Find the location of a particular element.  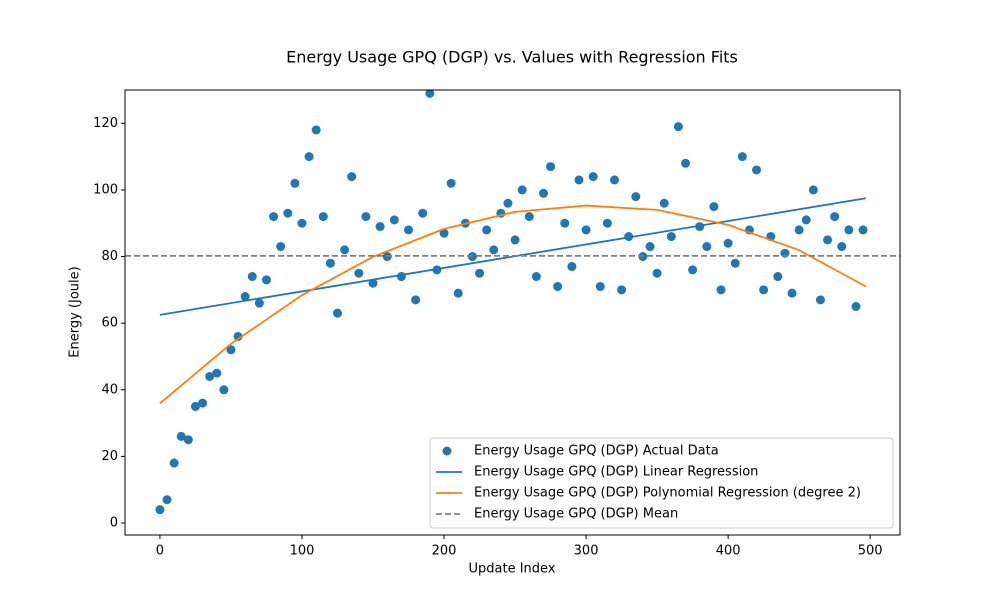

y-tick-label: 100 is located at coordinates (105, 189).